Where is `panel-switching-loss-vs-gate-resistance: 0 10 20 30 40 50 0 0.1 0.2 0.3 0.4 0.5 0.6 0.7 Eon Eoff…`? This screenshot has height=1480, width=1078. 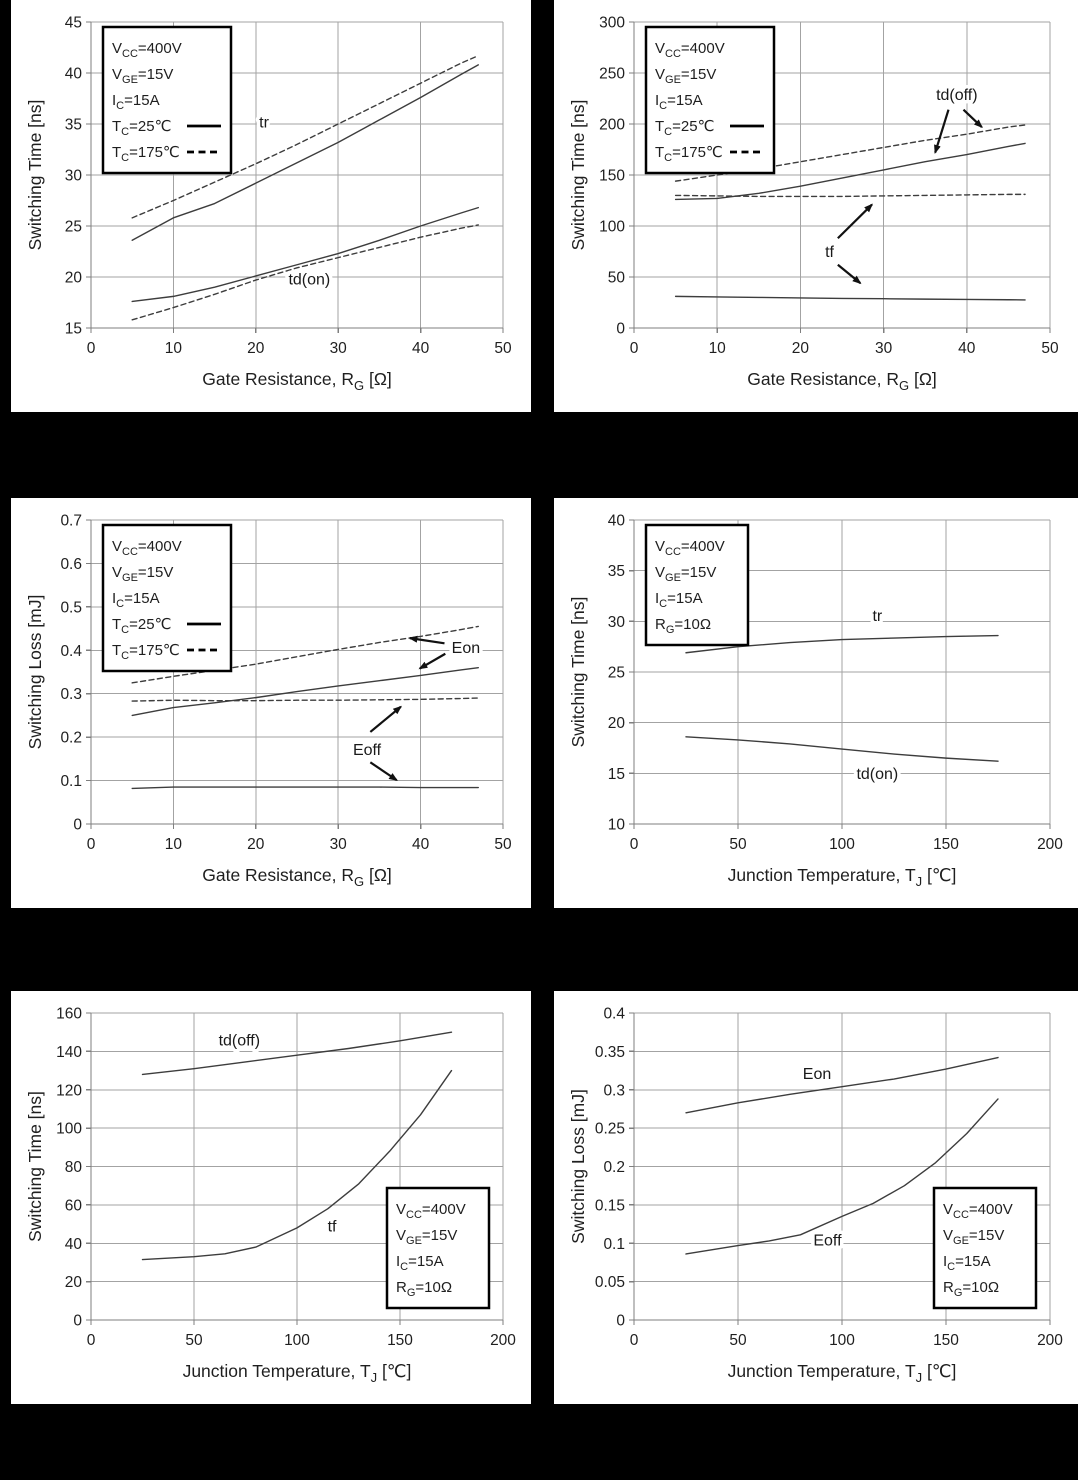 panel-switching-loss-vs-gate-resistance: 0 10 20 30 40 50 0 0.1 0.2 0.3 0.4 0.5 0.6 0.7 Eon Eoff… is located at coordinates (271, 703).